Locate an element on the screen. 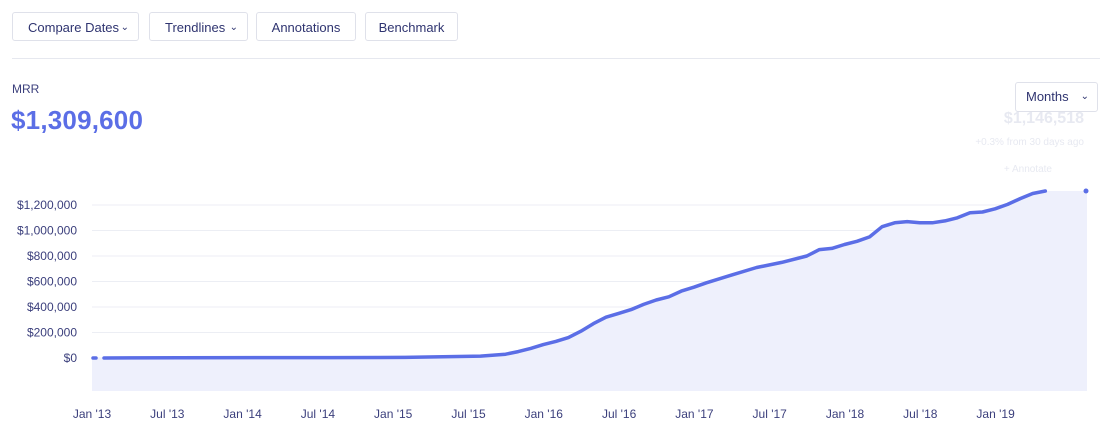  x-tick-label: Jul '13 is located at coordinates (167, 414).